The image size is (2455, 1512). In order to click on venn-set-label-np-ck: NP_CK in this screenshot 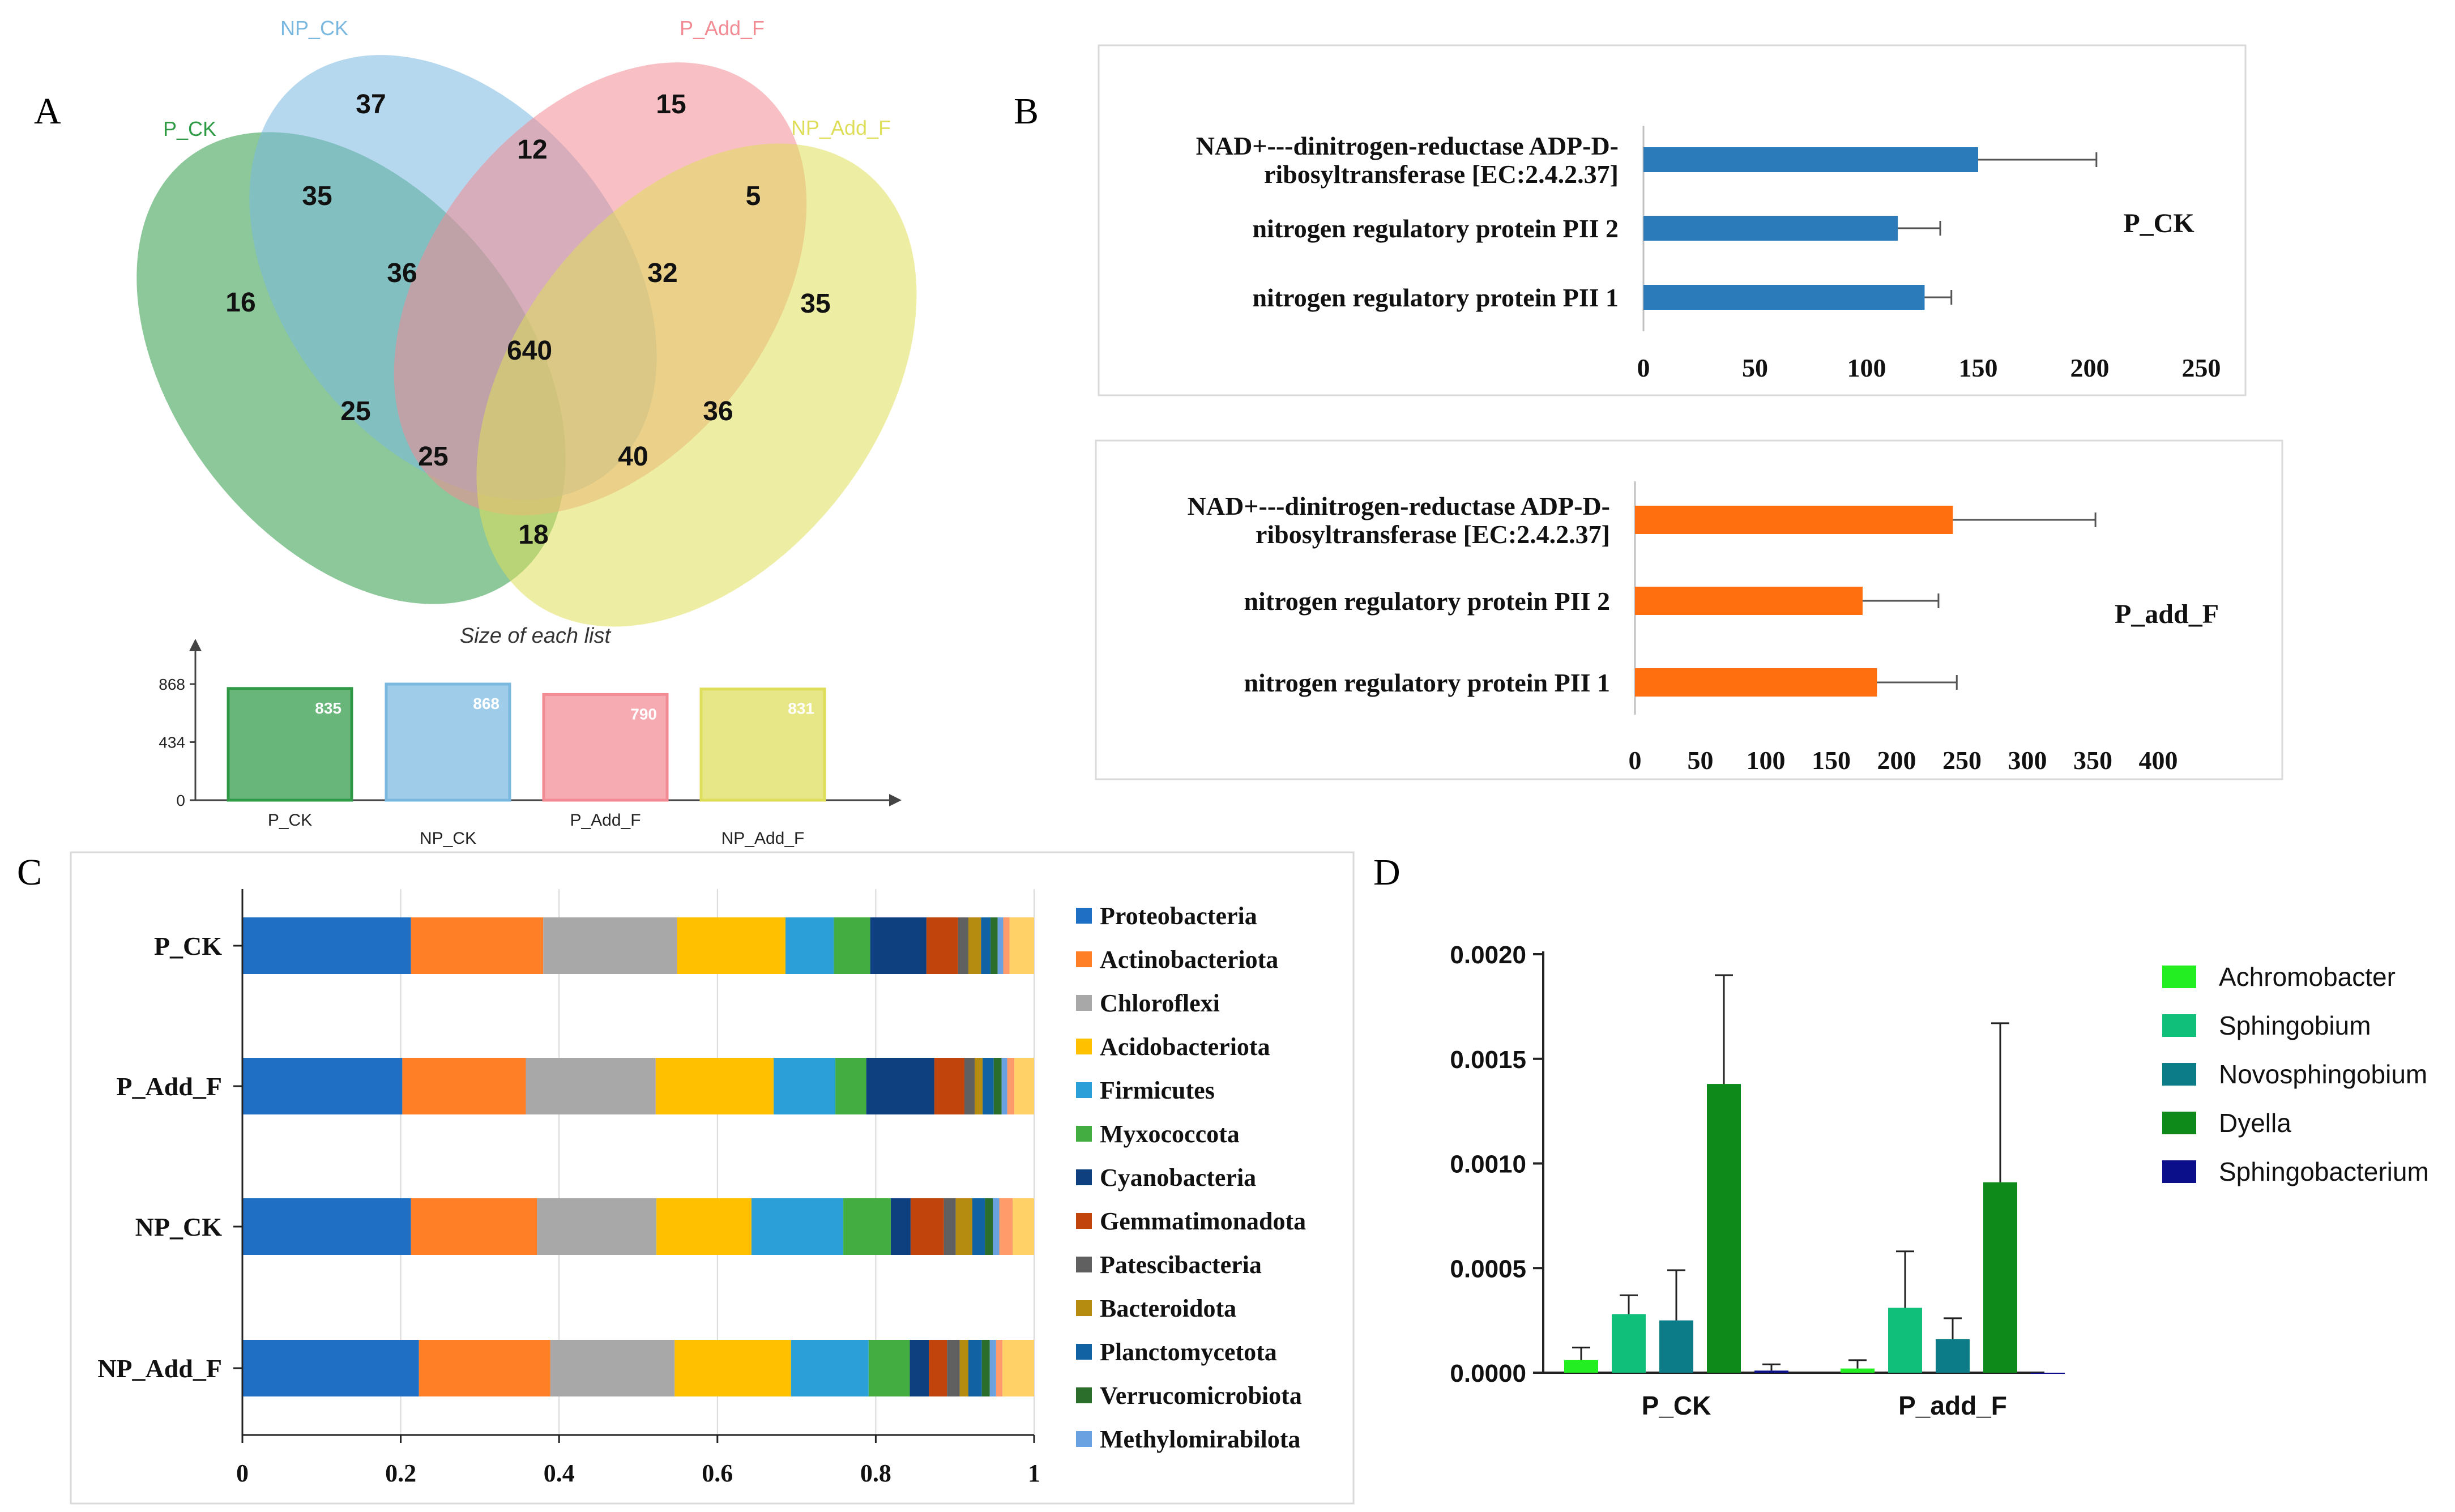, I will do `click(314, 28)`.